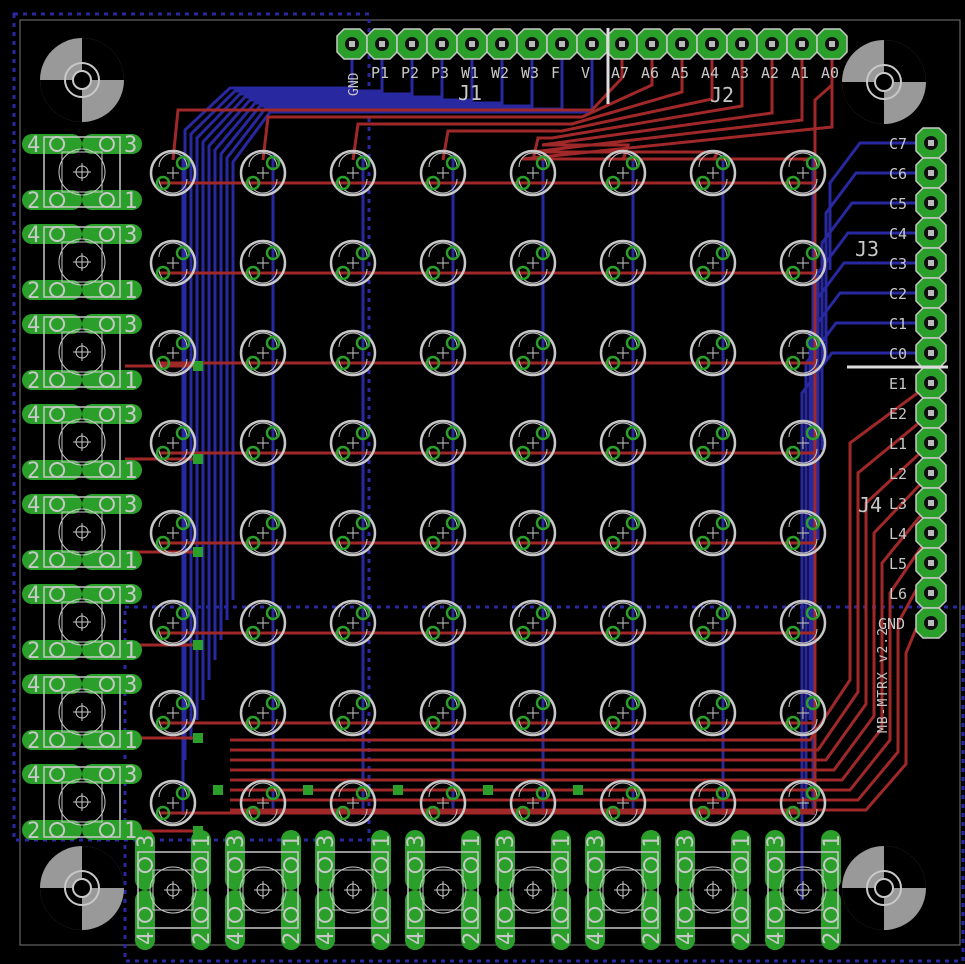  I want to click on header-pin-label: W1, so click(470, 73).